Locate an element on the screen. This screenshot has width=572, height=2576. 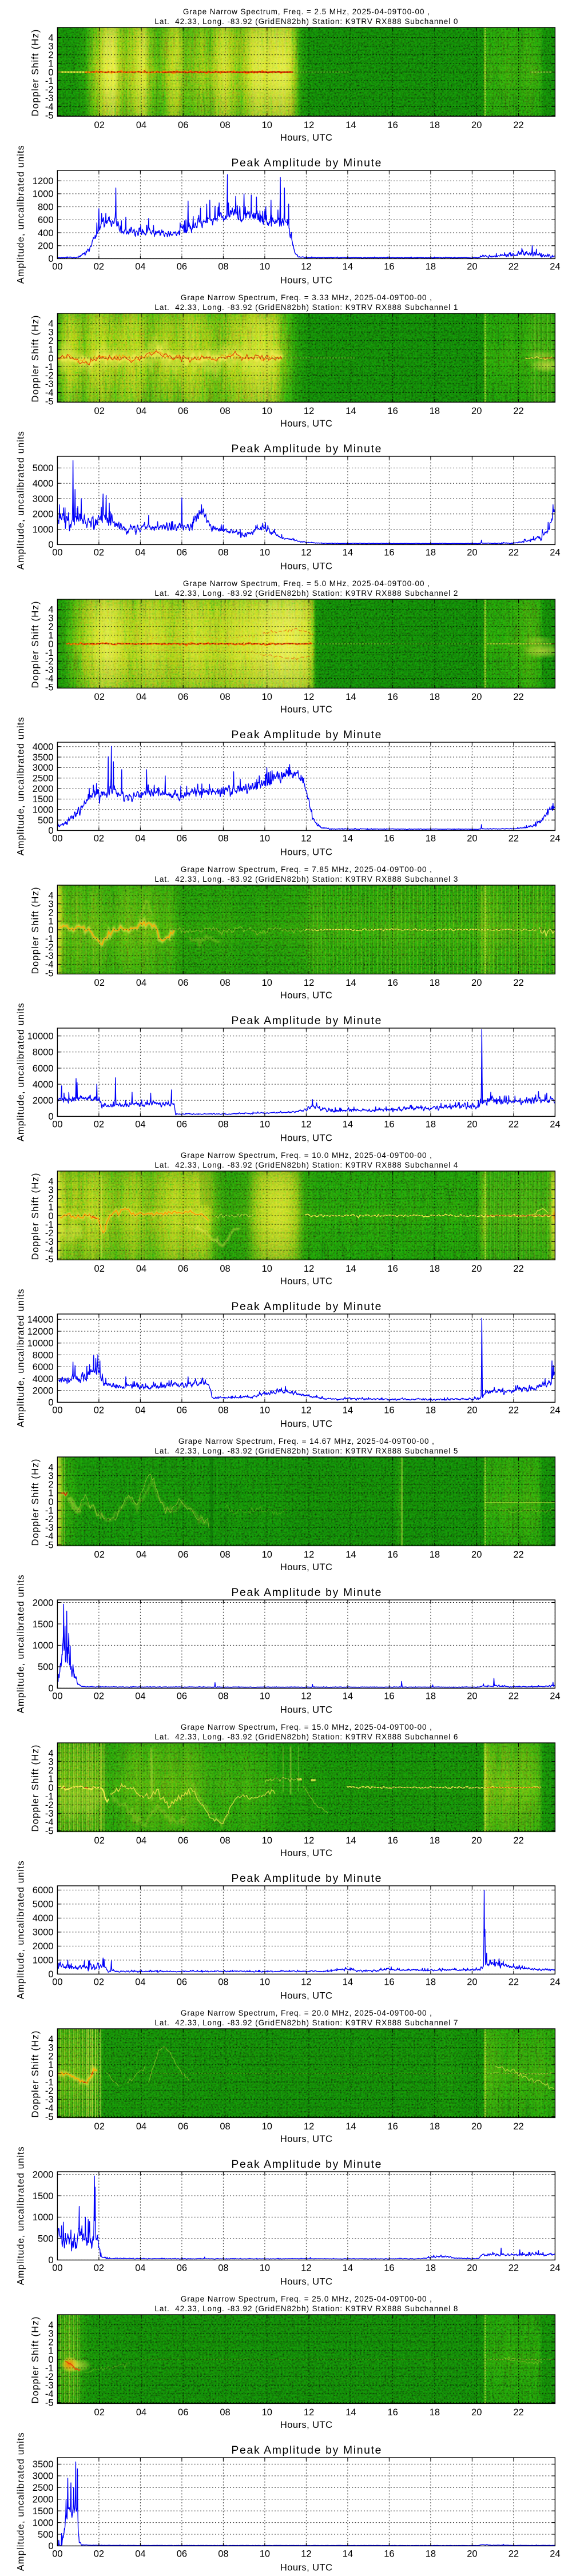
svg-text: -5 is located at coordinates (49, 687).